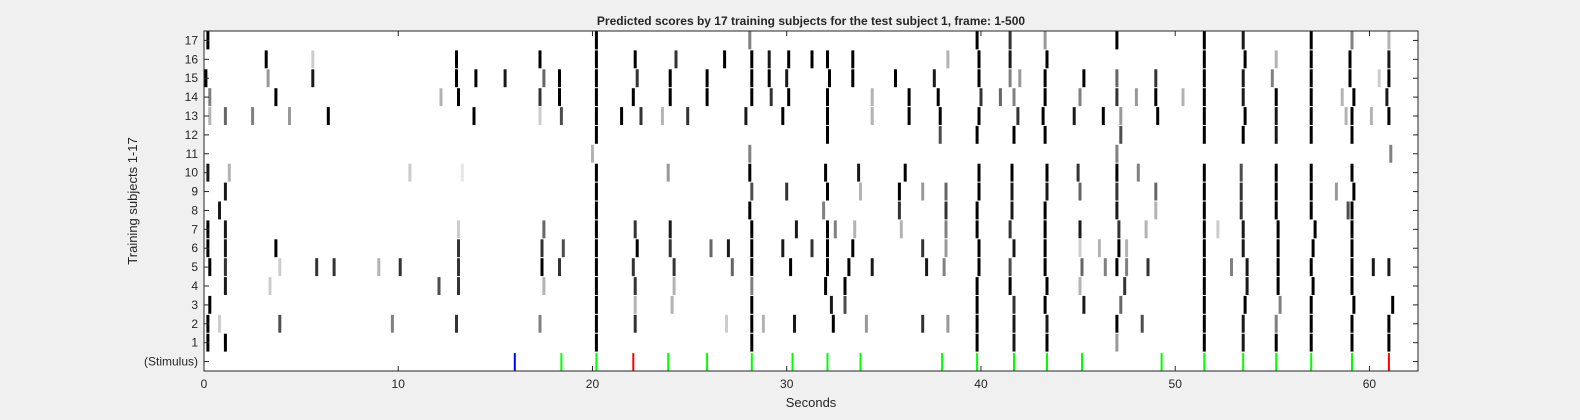  I want to click on x-tick-label: 10, so click(399, 384).